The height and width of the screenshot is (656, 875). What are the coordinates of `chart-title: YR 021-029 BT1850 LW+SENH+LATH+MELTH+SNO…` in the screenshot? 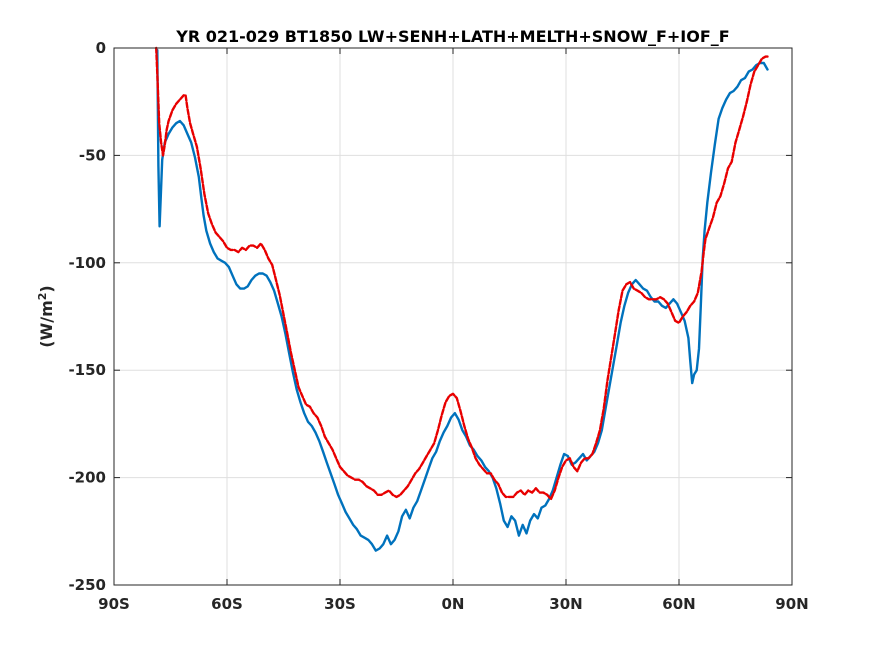 It's located at (452, 36).